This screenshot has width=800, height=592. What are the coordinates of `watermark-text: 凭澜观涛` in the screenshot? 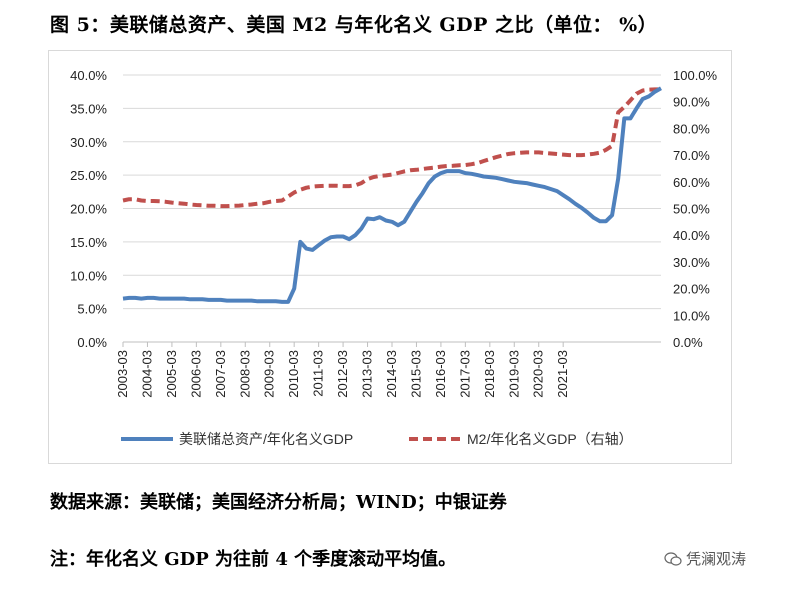 It's located at (716, 559).